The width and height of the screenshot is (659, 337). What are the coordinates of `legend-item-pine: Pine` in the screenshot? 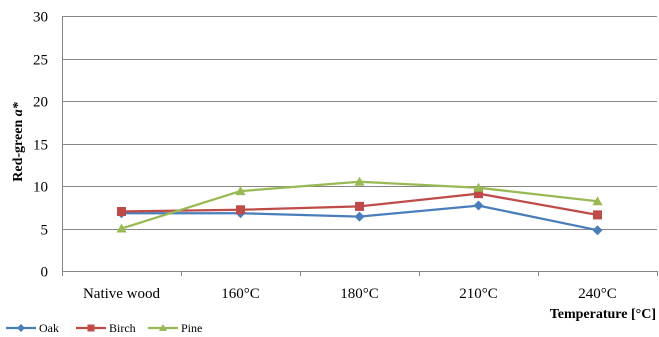 It's located at (175, 328).